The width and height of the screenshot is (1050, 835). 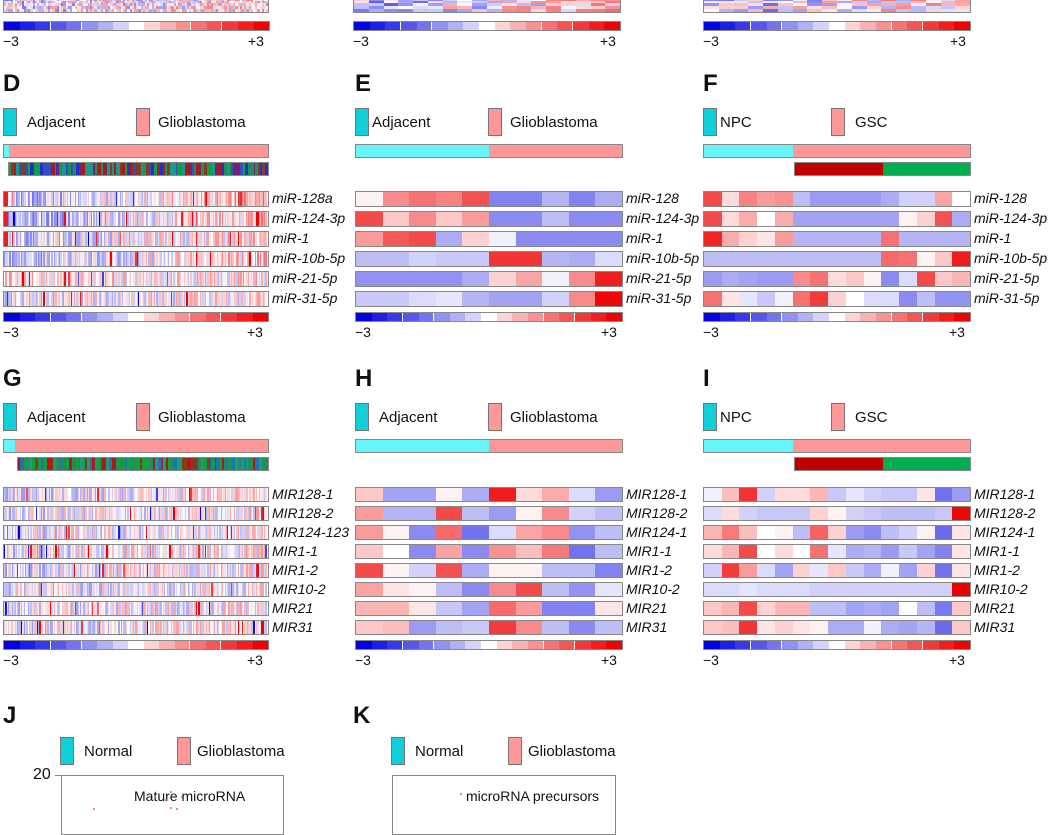 What do you see at coordinates (138, 169) in the screenshot?
I see `subtype-annotation-bar` at bounding box center [138, 169].